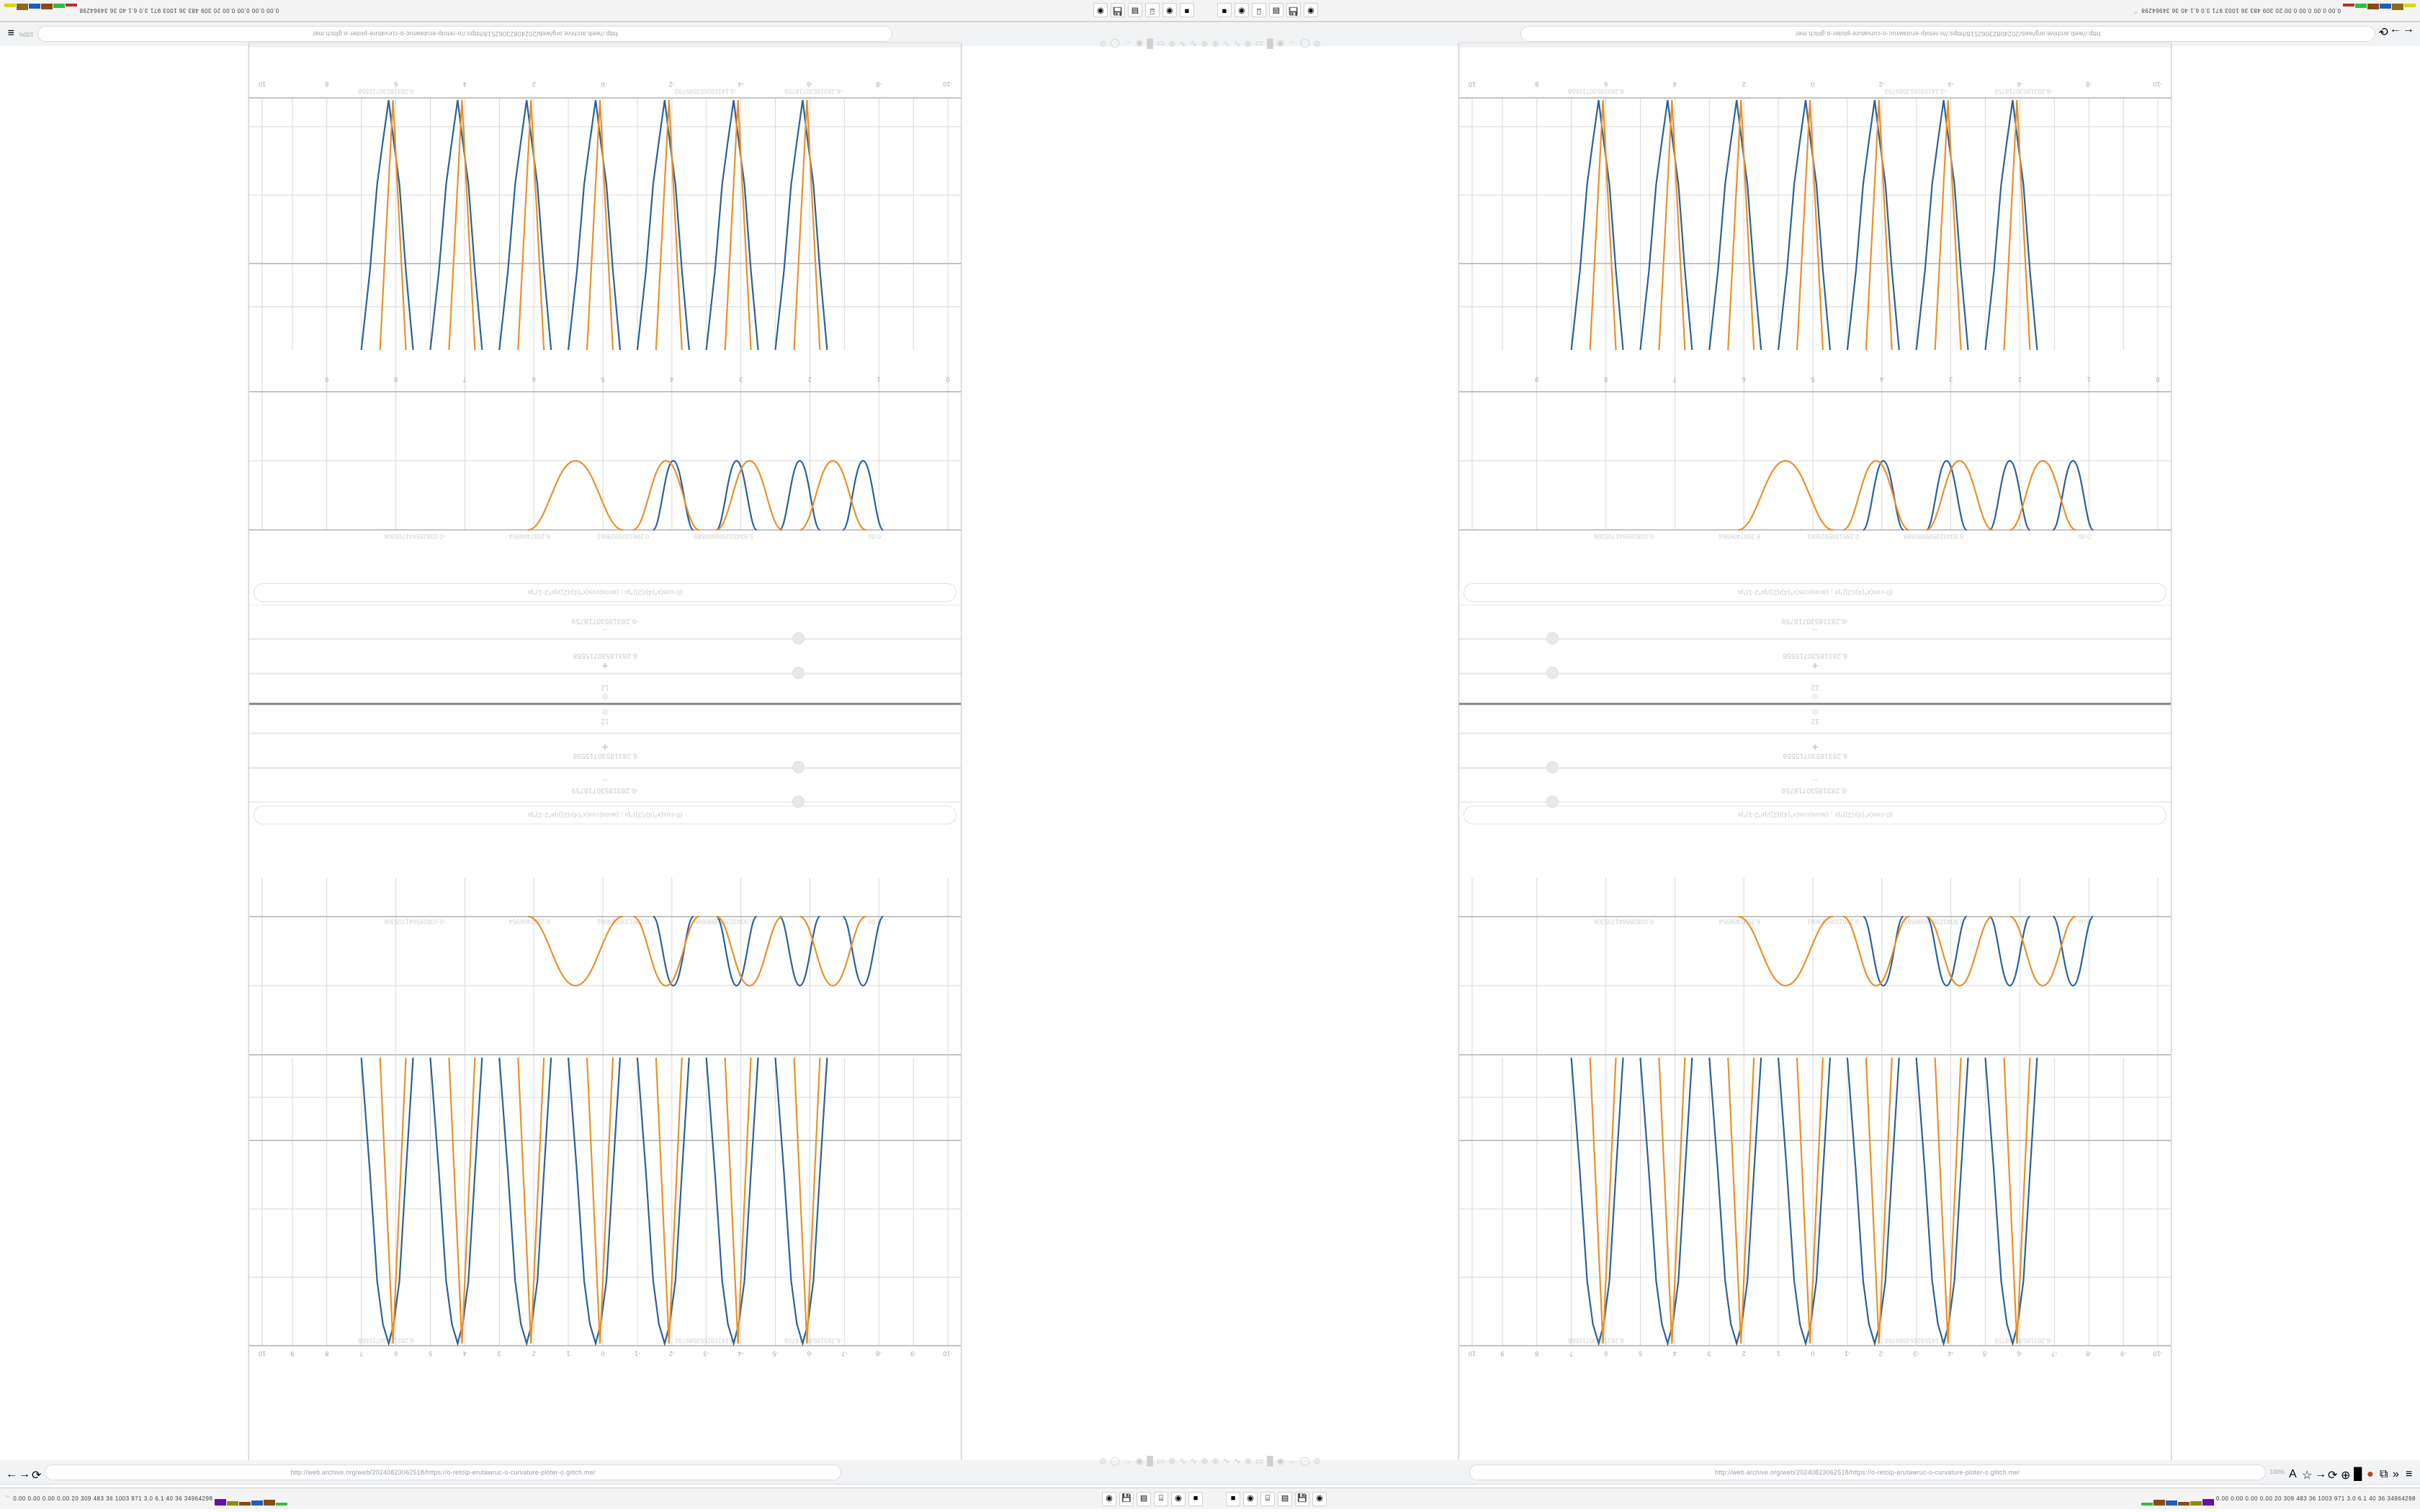  Describe the element at coordinates (1248, 1461) in the screenshot. I see `circle-plus-icon-8: ⊕` at that location.